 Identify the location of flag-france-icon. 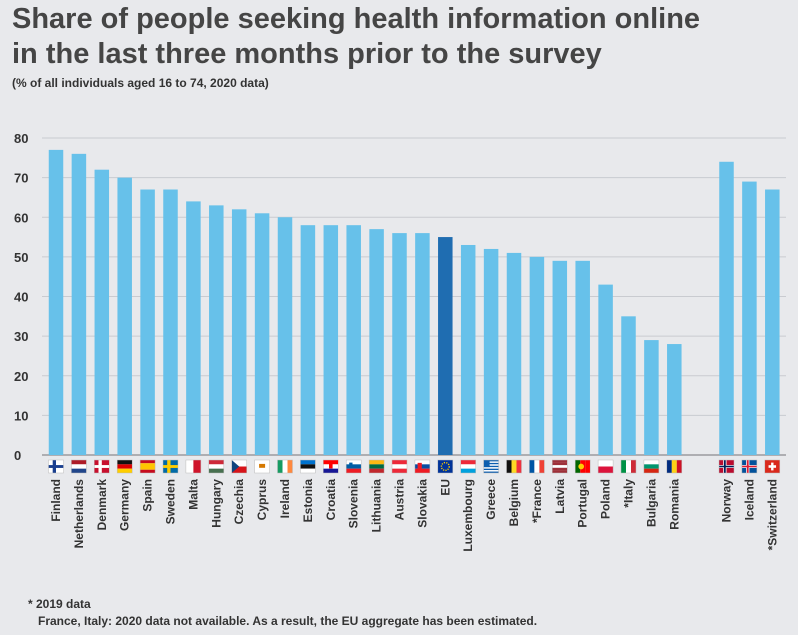
(537, 466).